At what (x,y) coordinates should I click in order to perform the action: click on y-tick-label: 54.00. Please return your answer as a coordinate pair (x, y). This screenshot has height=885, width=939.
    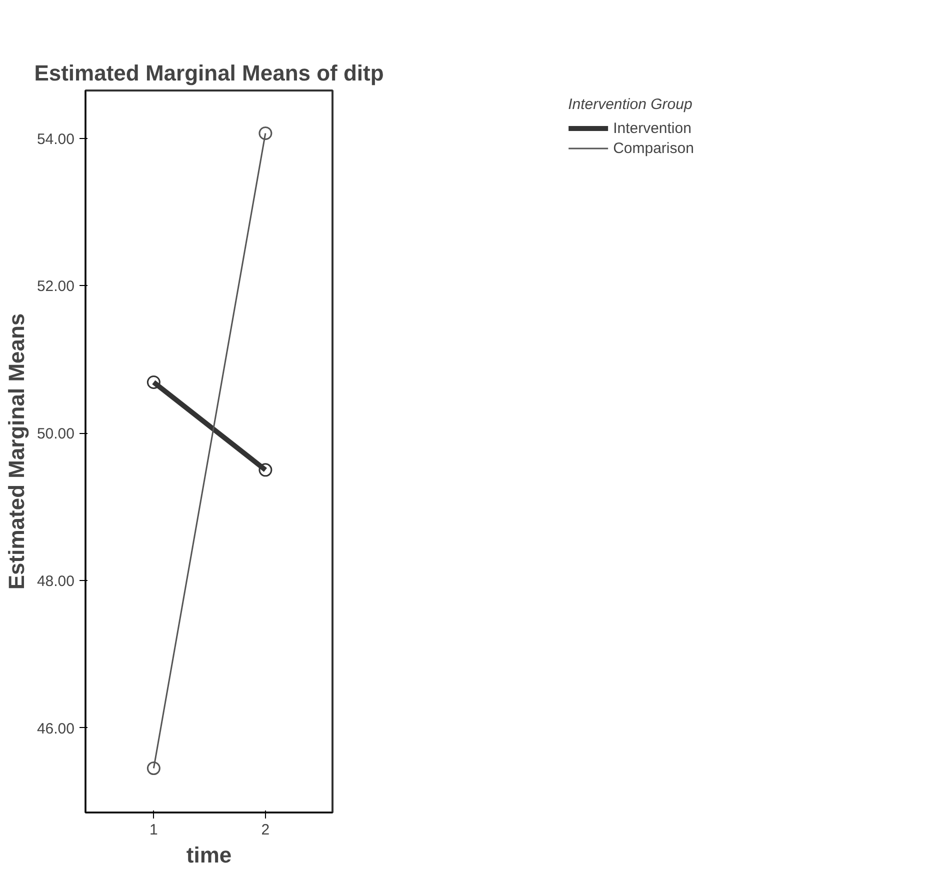
    Looking at the image, I should click on (55, 139).